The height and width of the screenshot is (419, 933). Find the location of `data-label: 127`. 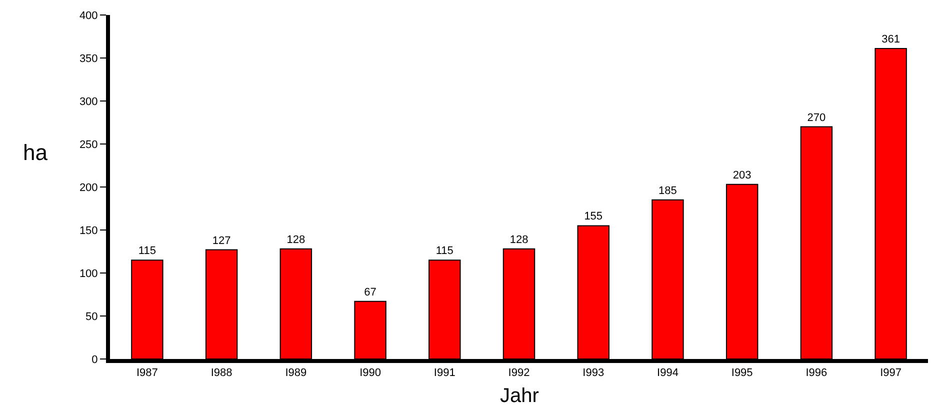

data-label: 127 is located at coordinates (221, 240).